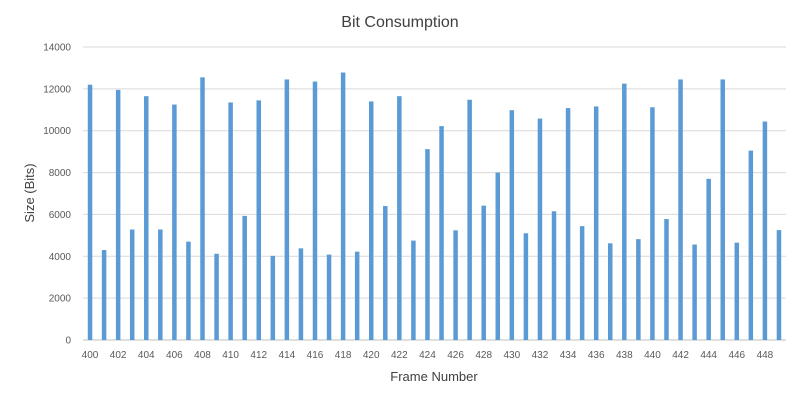 This screenshot has width=800, height=400. What do you see at coordinates (736, 355) in the screenshot?
I see `x-tick-label: 446` at bounding box center [736, 355].